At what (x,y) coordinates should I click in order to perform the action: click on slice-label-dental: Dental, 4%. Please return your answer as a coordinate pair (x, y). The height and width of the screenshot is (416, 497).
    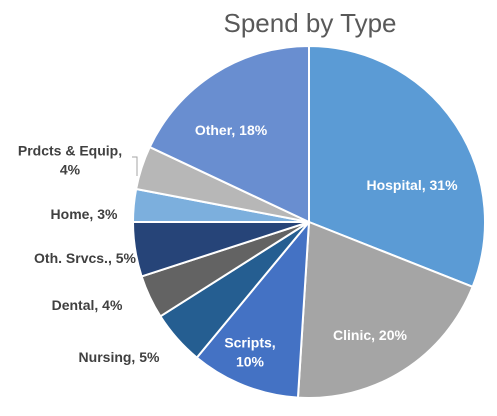
    Looking at the image, I should click on (87, 305).